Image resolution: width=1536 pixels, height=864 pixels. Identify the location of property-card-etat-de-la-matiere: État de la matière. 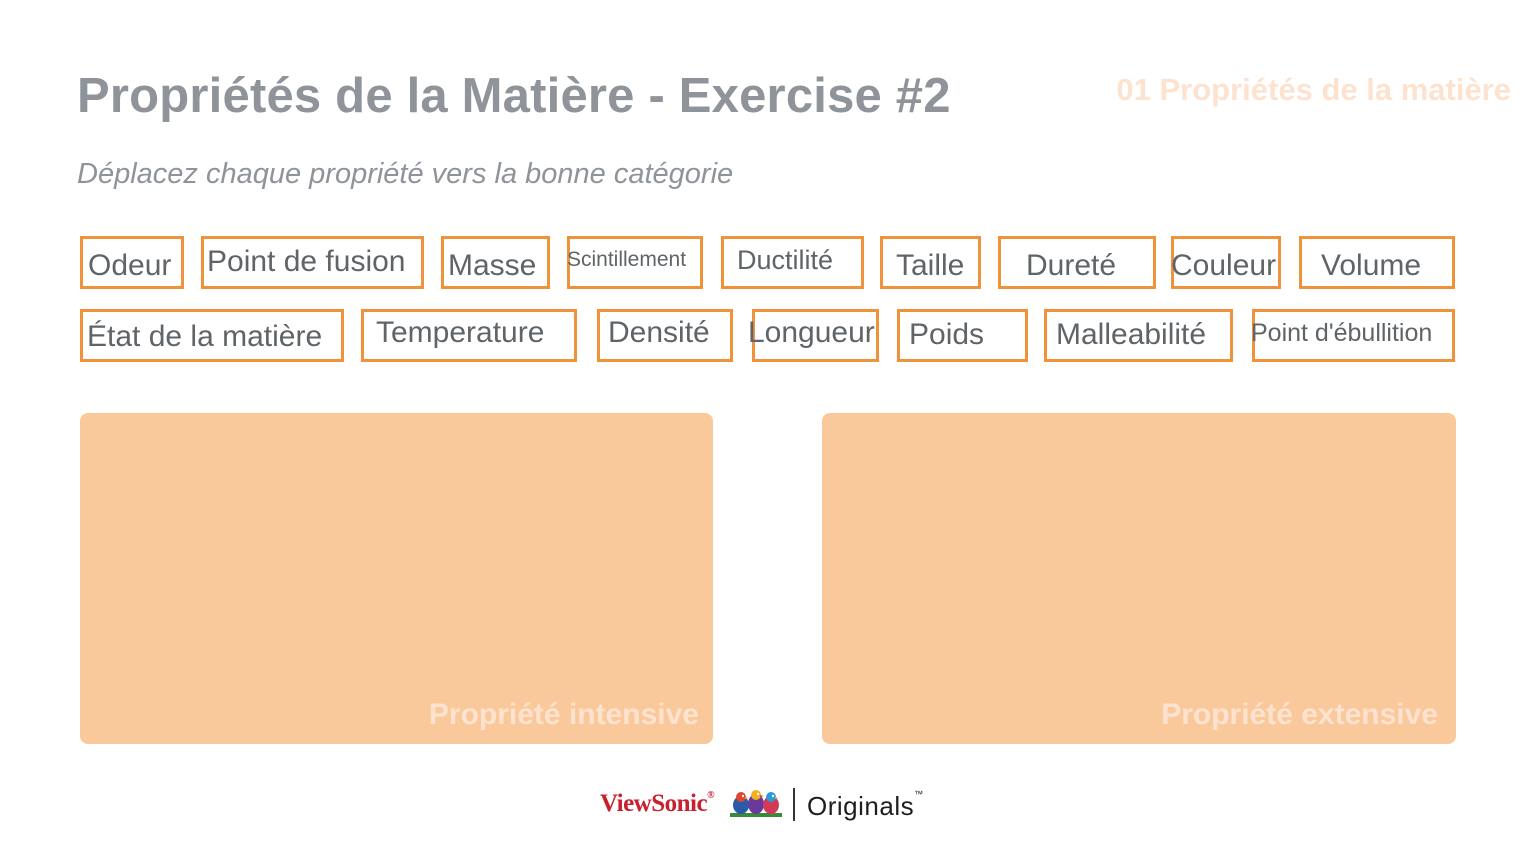
(212, 335).